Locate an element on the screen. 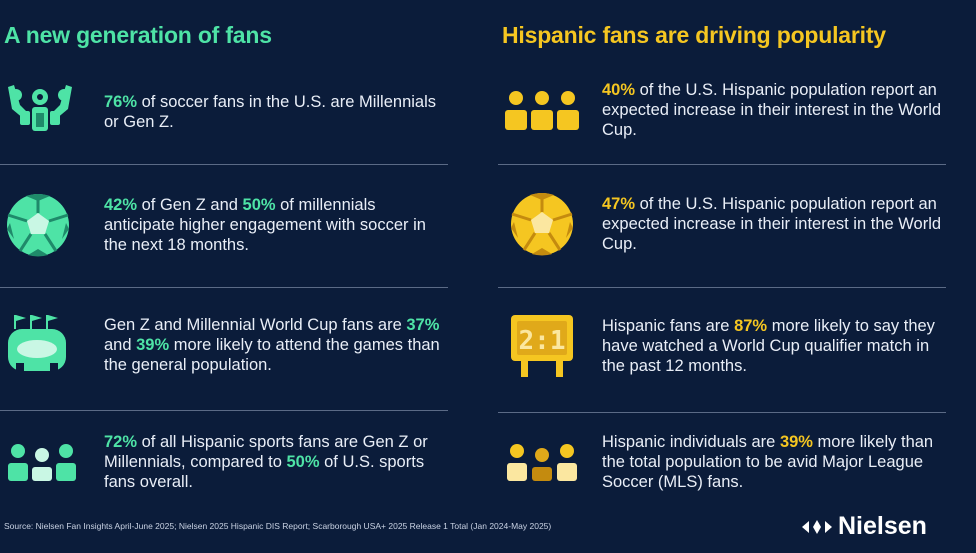 The image size is (976, 553). nielsen-logo-icon is located at coordinates (817, 526).